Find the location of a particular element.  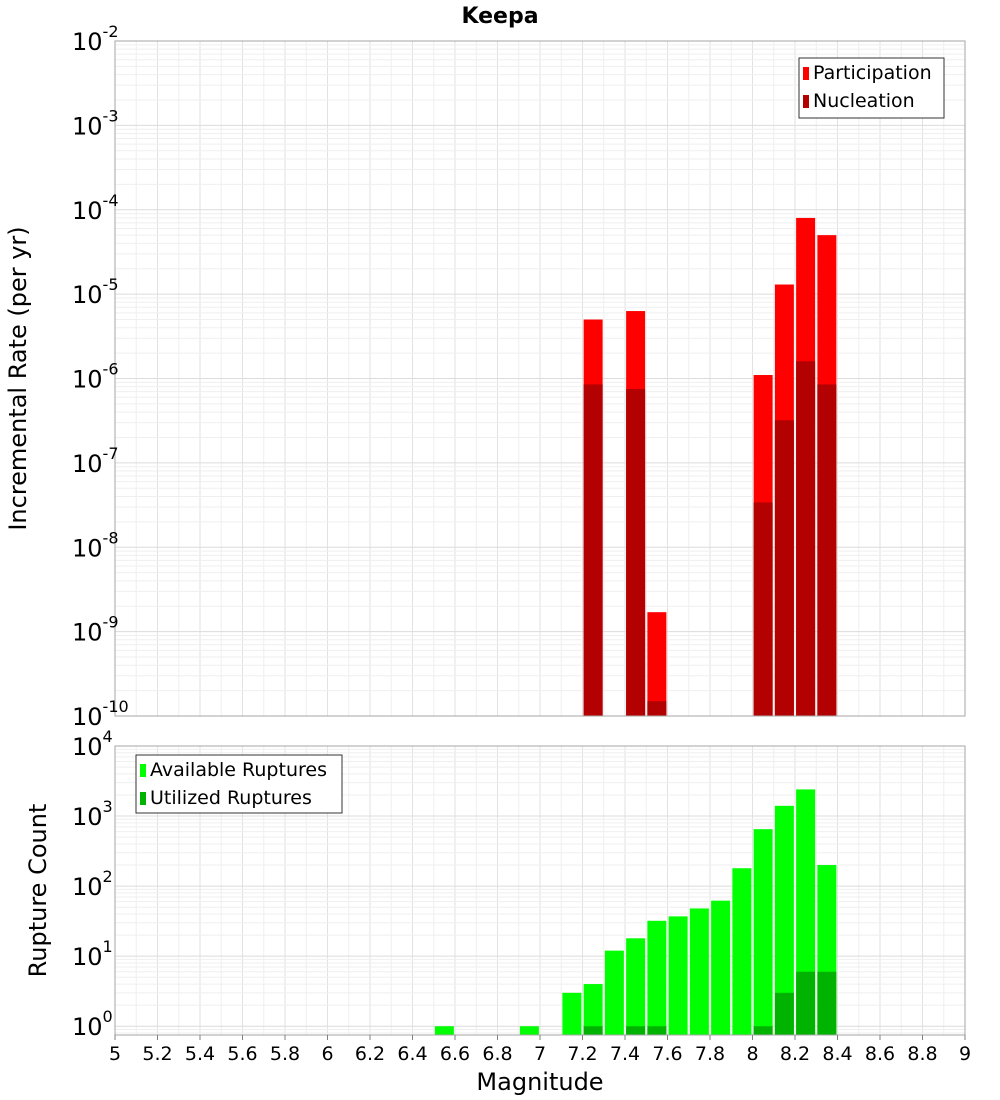

top-y-tick-label: 10⁻⁵ is located at coordinates (95, 292).